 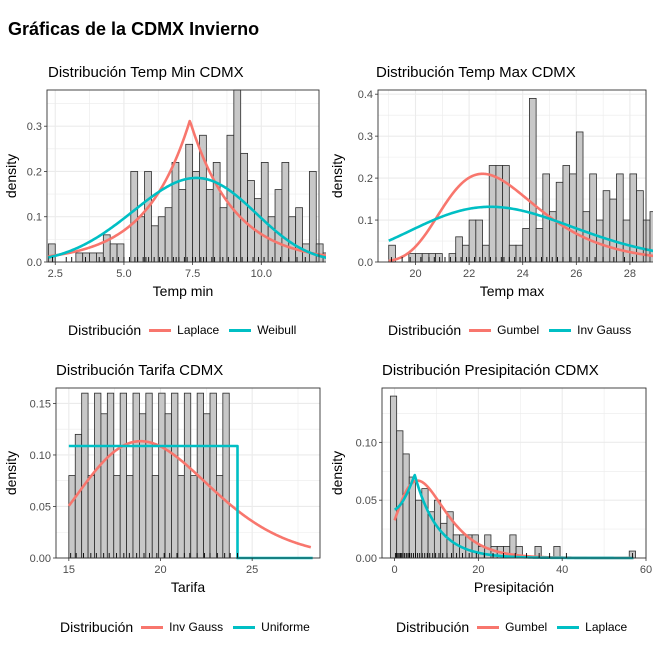 What do you see at coordinates (646, 570) in the screenshot?
I see `x-tick-label: 60` at bounding box center [646, 570].